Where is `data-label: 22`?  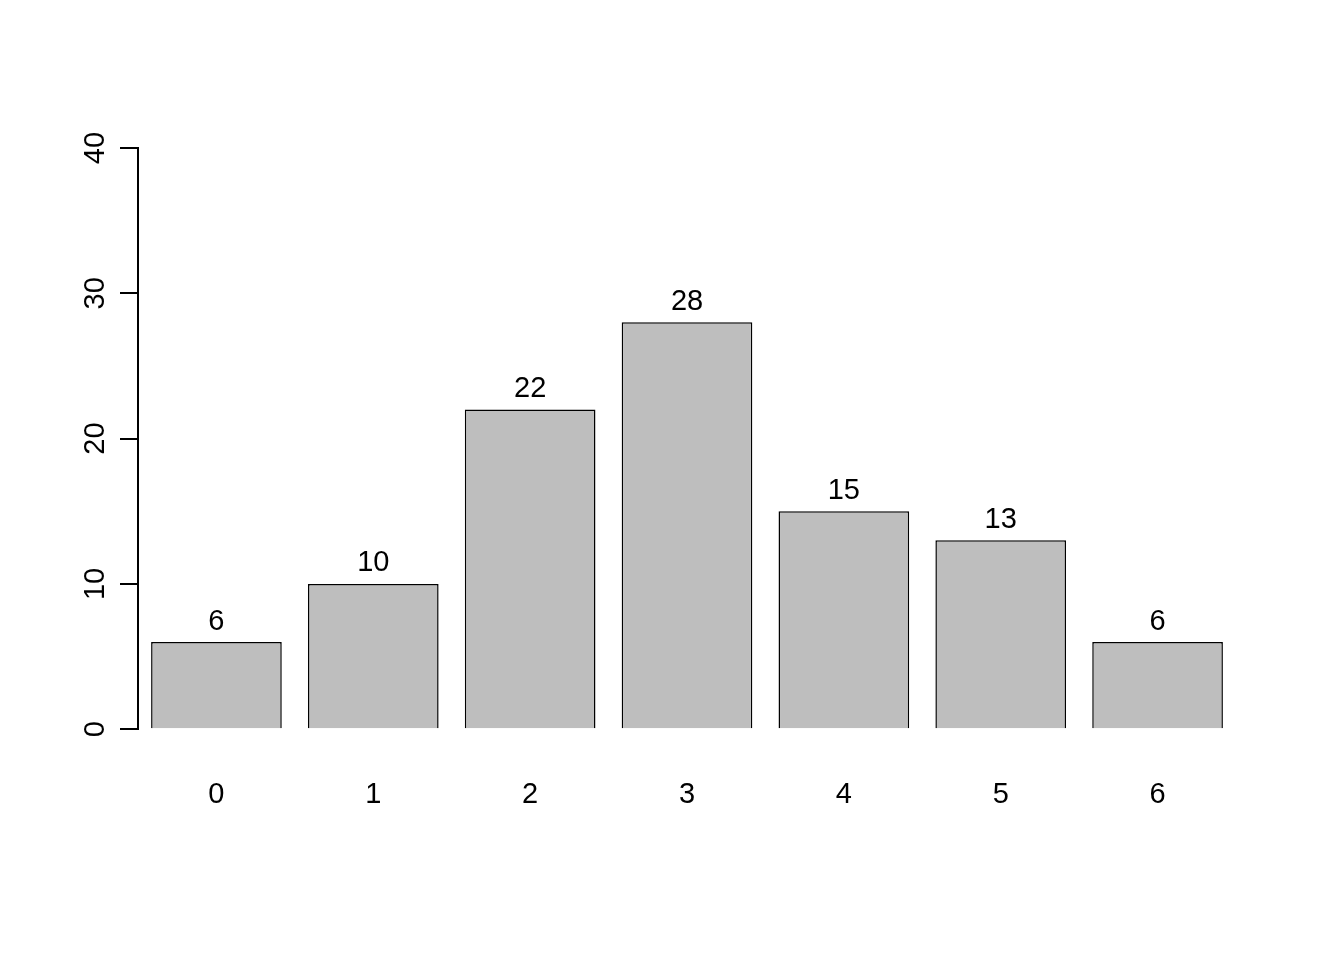
data-label: 22 is located at coordinates (530, 387).